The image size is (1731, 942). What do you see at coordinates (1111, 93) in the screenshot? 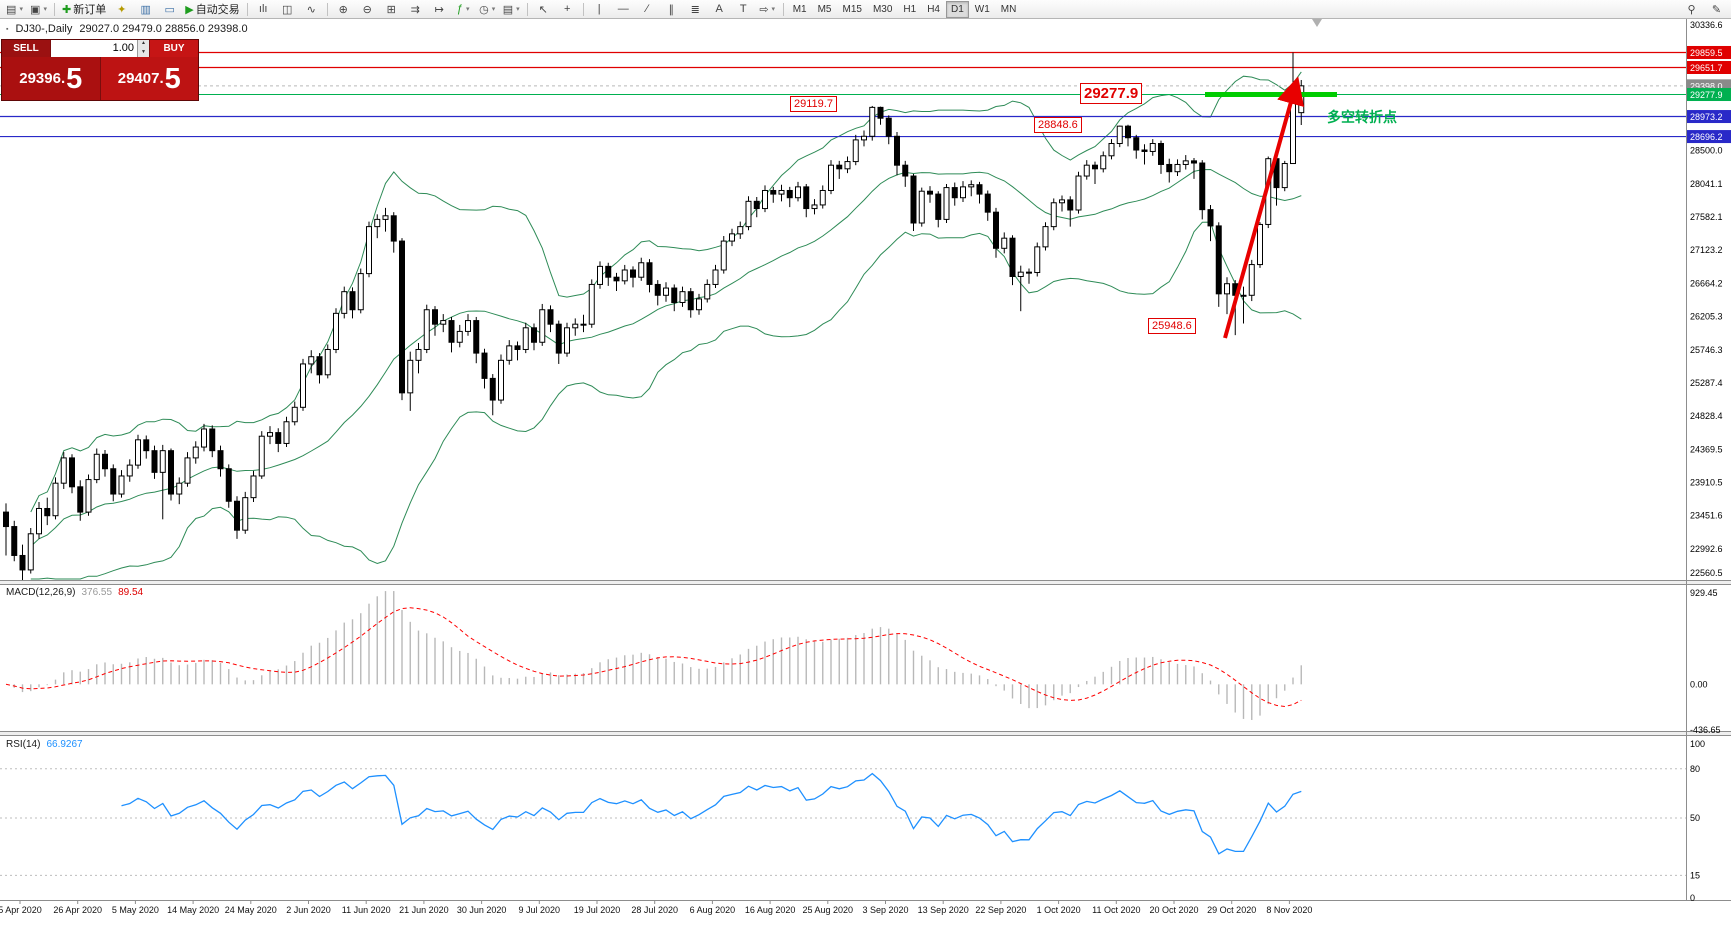
I see `price-annotation-29277.9: 29277.9` at bounding box center [1111, 93].